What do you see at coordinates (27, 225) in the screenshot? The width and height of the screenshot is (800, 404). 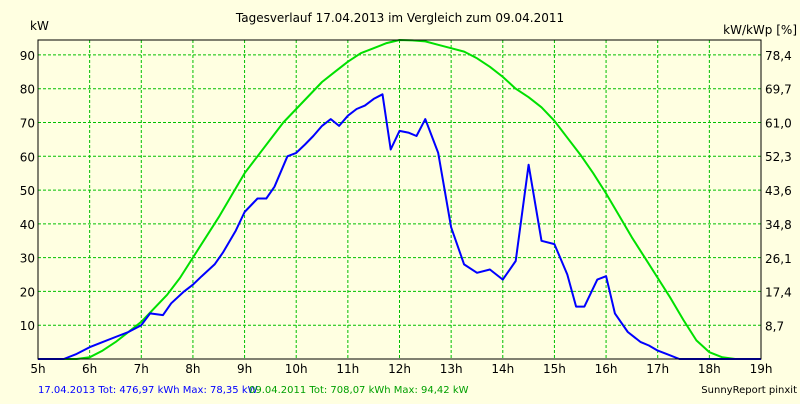 I see `y-tick-label: 40` at bounding box center [27, 225].